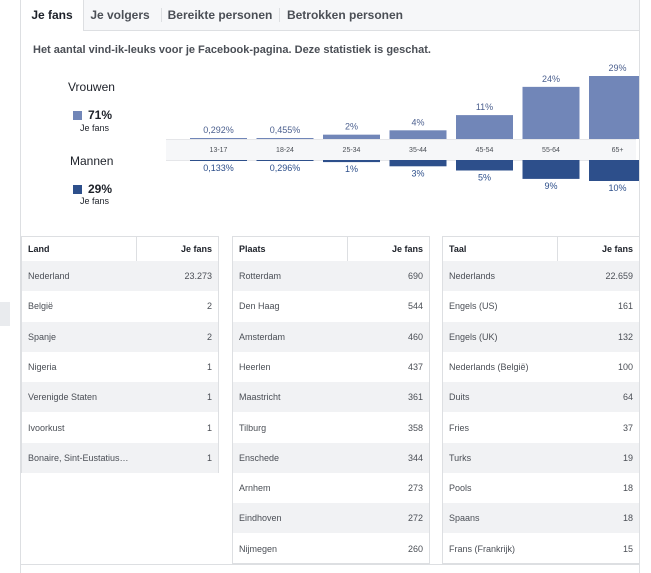  Describe the element at coordinates (120, 306) in the screenshot. I see `table-row: België 2` at that location.